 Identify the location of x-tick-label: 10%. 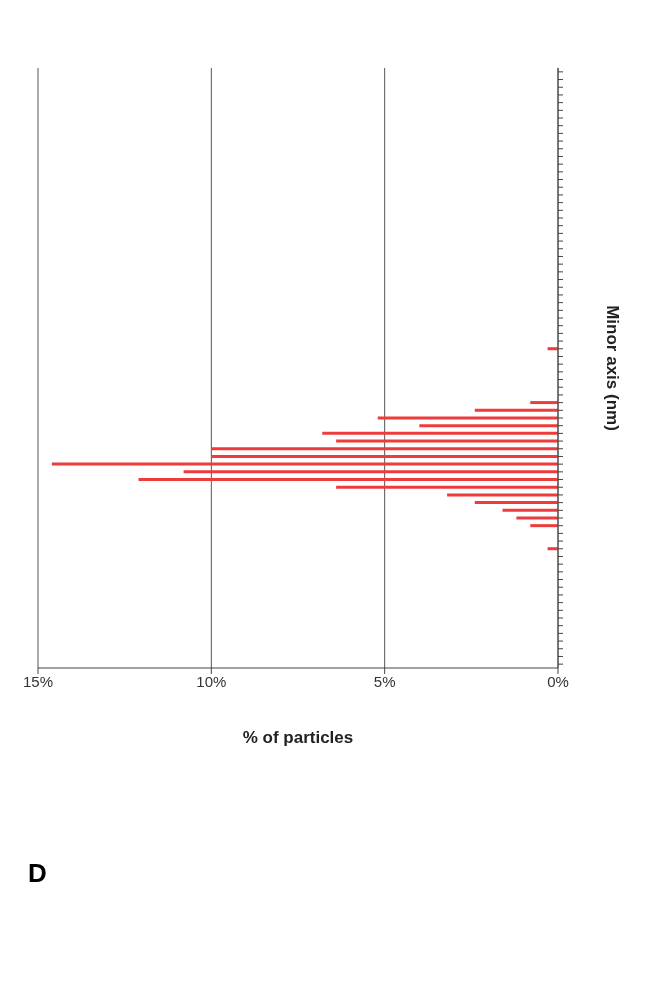
(211, 681).